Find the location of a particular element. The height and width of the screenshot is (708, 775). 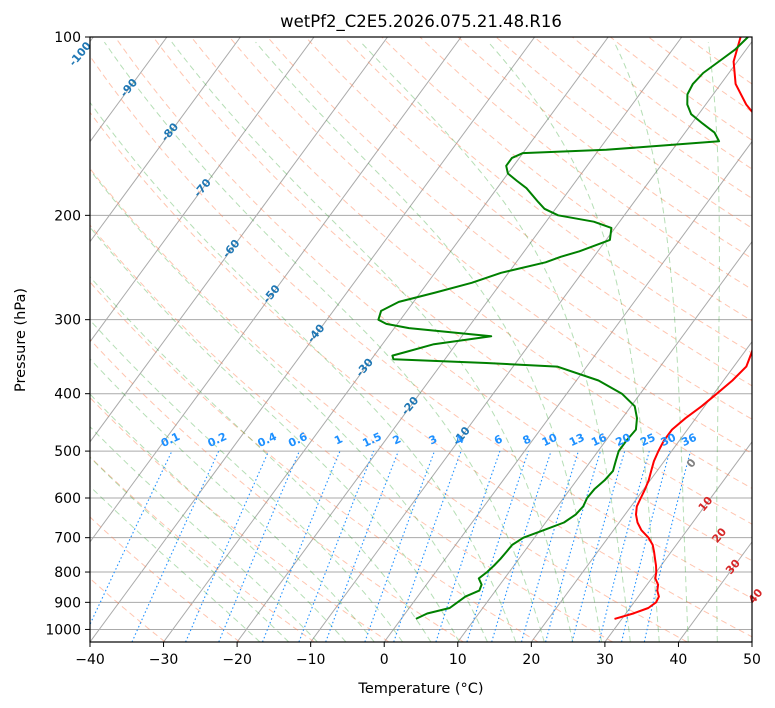

chart-title: wetPf2_C2E5.2026.075.21.48.R16 is located at coordinates (421, 22).